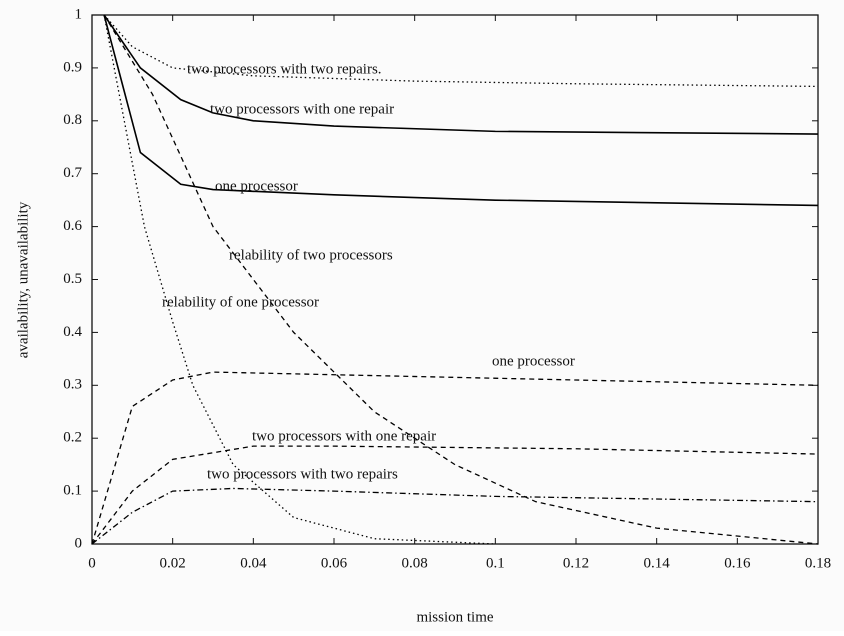 This screenshot has width=844, height=636. Describe the element at coordinates (79, 543) in the screenshot. I see `y-tick-label: 0` at that location.